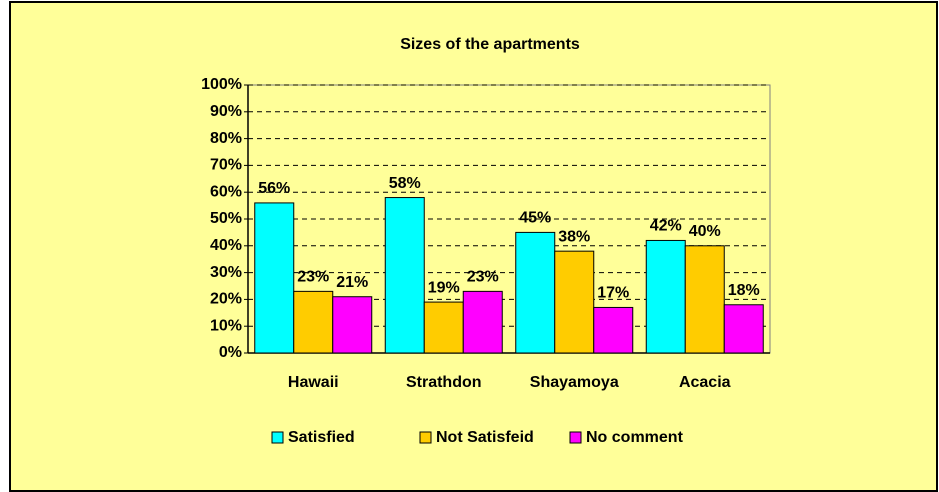 This screenshot has width=939, height=492. Describe the element at coordinates (535, 218) in the screenshot. I see `data-label: 45%` at that location.